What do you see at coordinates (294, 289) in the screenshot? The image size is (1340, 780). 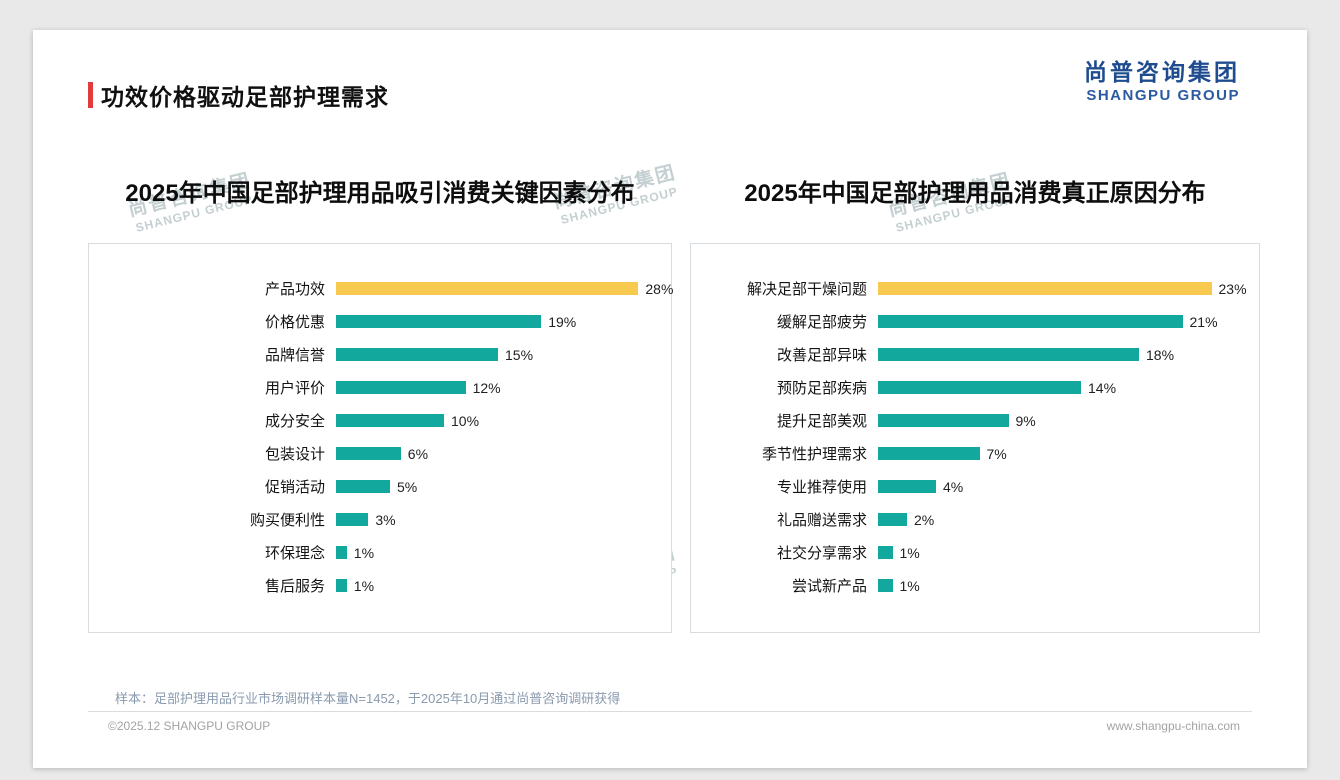 I see `category-label: 产品功效` at bounding box center [294, 289].